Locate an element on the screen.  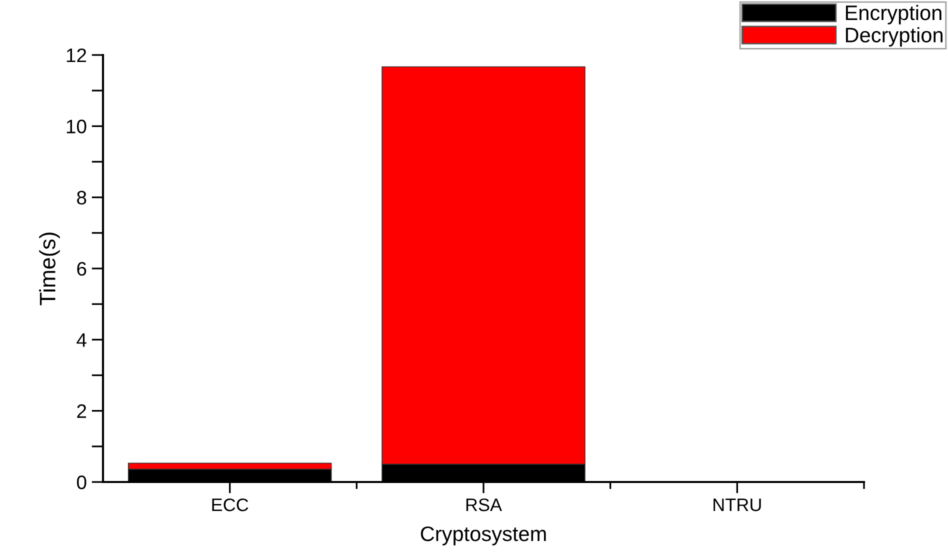
y-tick-label: 10 is located at coordinates (76, 127).